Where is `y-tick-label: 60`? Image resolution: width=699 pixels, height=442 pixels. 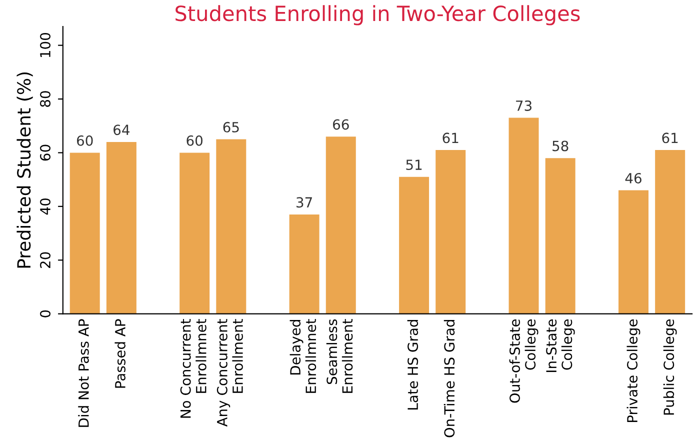 y-tick-label: 60 is located at coordinates (45, 152).